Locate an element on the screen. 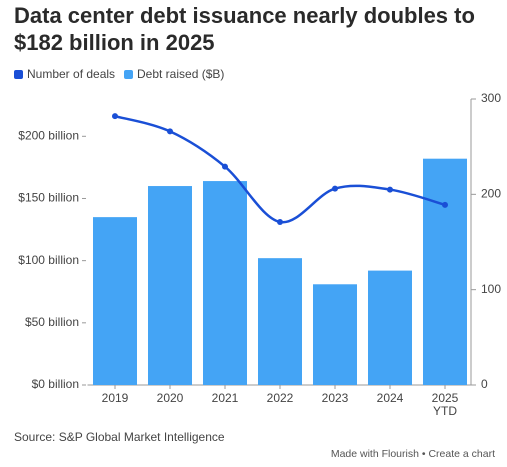 The image size is (507, 467). y2-tick-label: 200 is located at coordinates (491, 194).